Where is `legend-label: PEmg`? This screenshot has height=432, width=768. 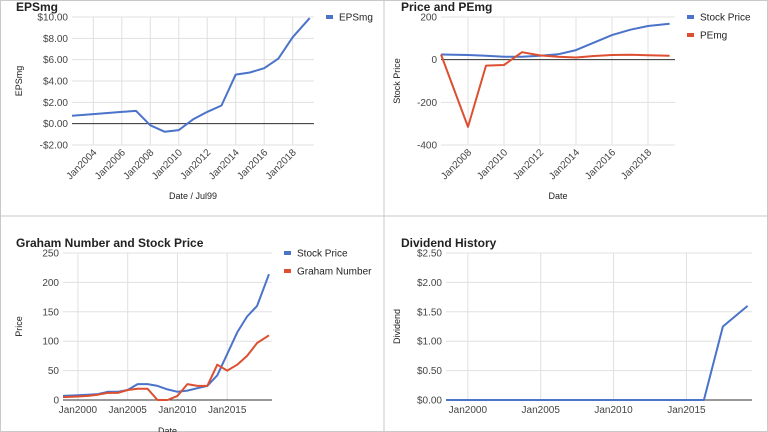
legend-label: PEmg is located at coordinates (713, 36).